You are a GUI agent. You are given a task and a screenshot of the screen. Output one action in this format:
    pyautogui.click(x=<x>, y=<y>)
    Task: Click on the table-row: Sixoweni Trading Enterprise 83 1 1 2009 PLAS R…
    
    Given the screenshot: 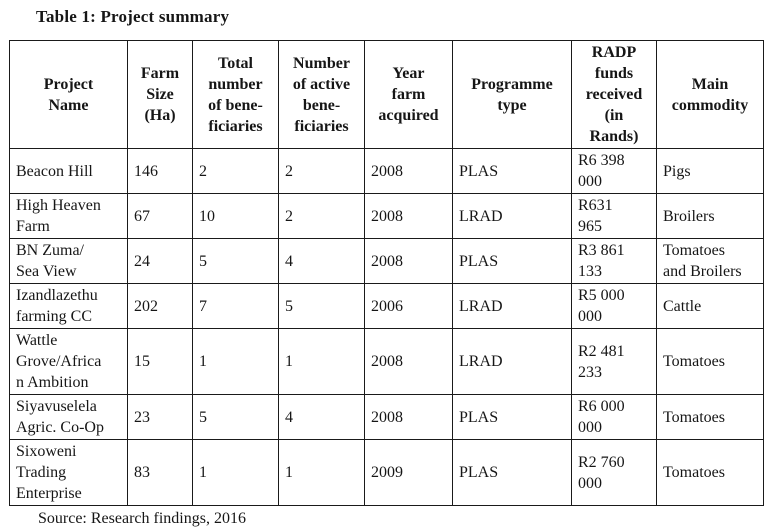 What is the action you would take?
    pyautogui.click(x=386, y=472)
    